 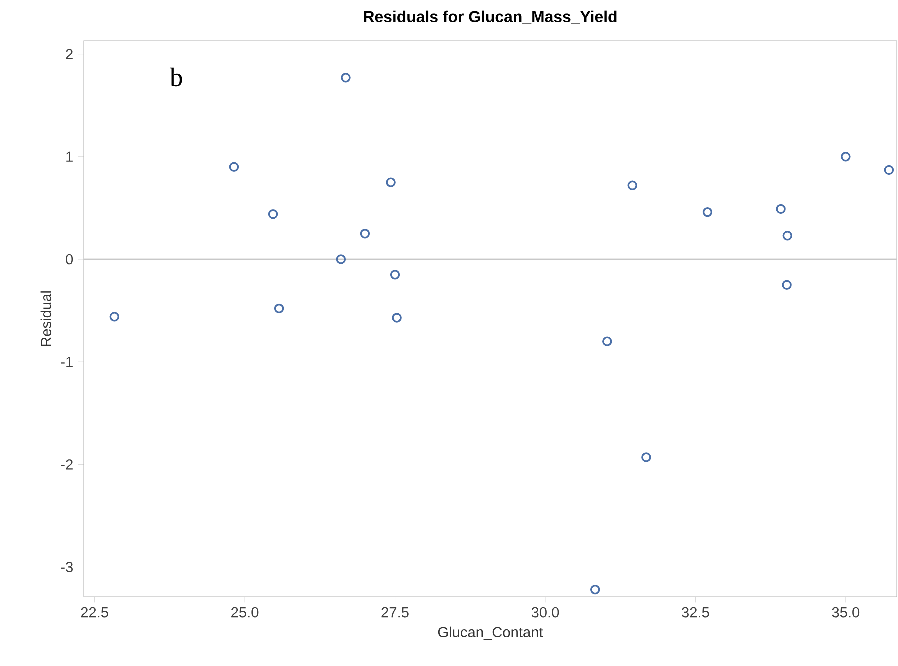 What do you see at coordinates (69, 54) in the screenshot?
I see `y-tick-label: 2` at bounding box center [69, 54].